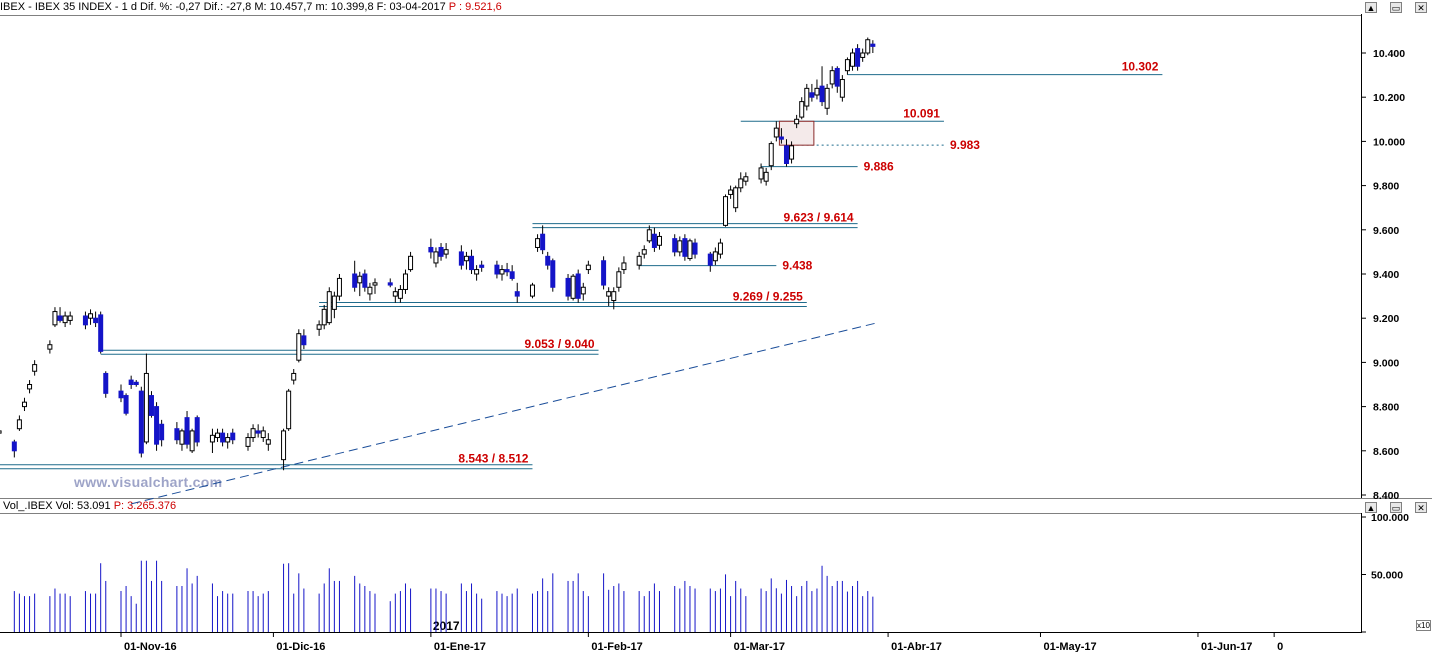 The image size is (1432, 652). What do you see at coordinates (1386, 363) in the screenshot?
I see `y-tick-label: 9.000` at bounding box center [1386, 363].